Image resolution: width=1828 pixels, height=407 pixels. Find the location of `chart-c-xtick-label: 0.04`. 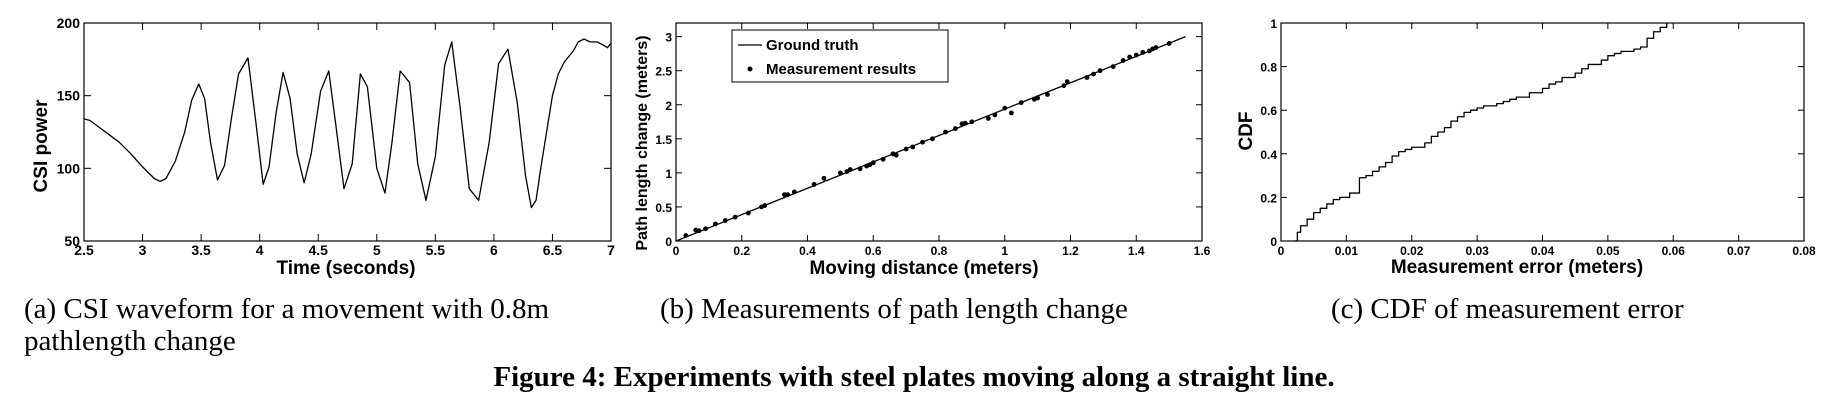

chart-c-xtick-label: 0.04 is located at coordinates (1543, 251).